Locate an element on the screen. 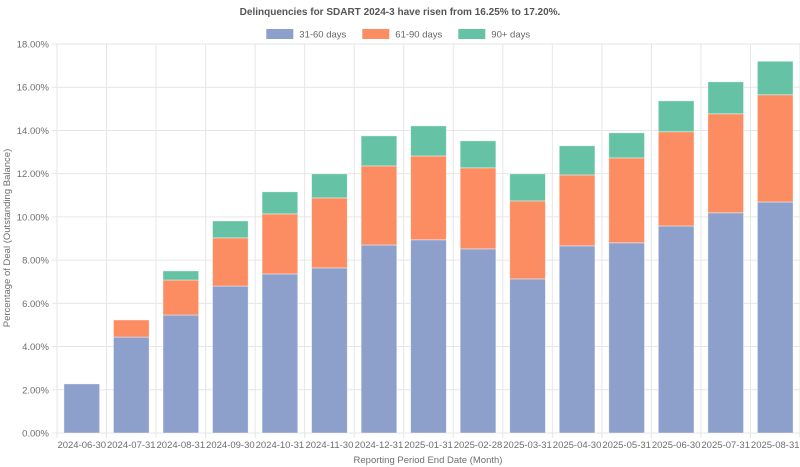  y-tick-label: 4.00% is located at coordinates (35, 347).